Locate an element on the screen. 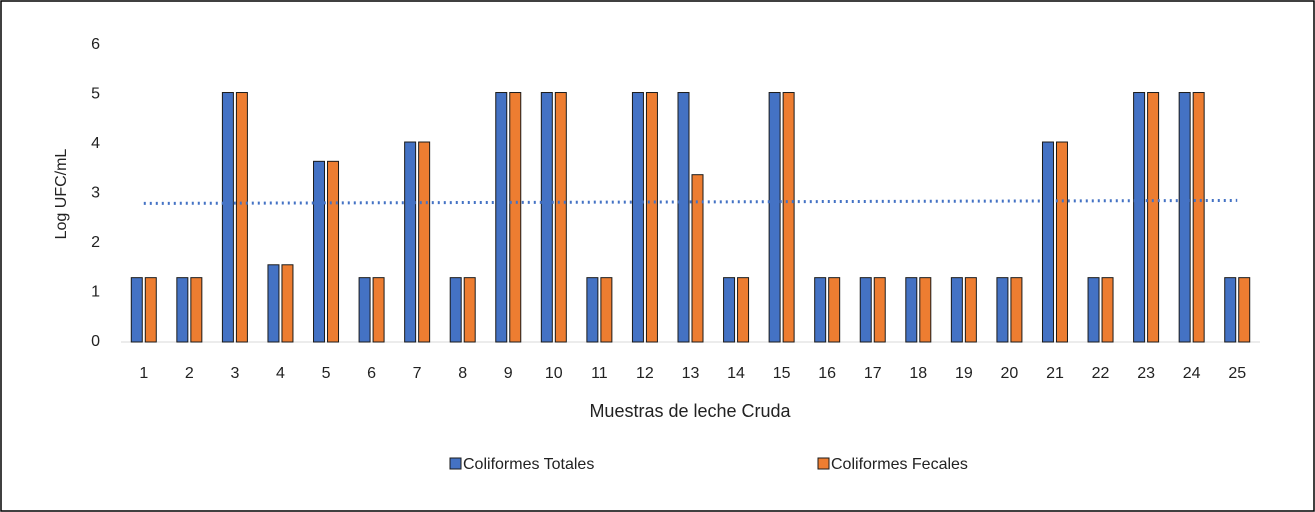  trend-line is located at coordinates (690, 201).